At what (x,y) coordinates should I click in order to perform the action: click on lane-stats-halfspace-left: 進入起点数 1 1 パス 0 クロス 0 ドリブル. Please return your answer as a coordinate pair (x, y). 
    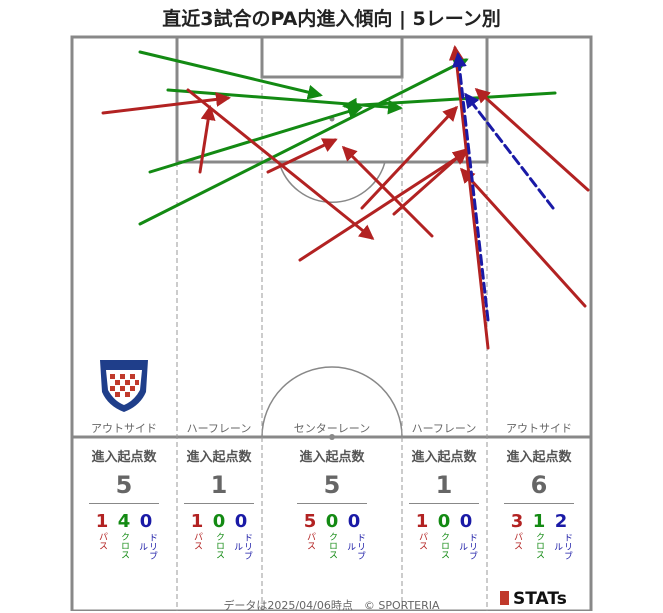
    Looking at the image, I should click on (219, 503).